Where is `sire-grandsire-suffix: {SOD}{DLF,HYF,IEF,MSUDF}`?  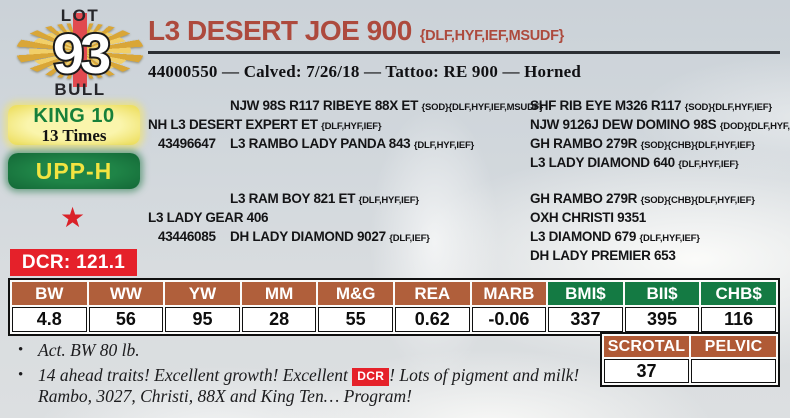 sire-grandsire-suffix: {SOD}{DLF,HYF,IEF,MSUDF} is located at coordinates (482, 107).